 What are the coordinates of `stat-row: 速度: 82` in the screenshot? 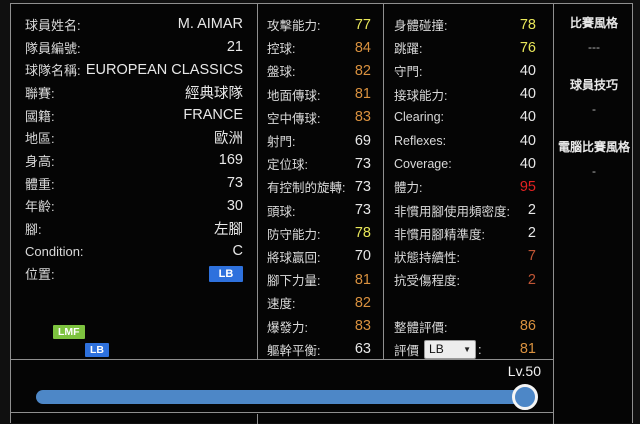 It's located at (319, 302).